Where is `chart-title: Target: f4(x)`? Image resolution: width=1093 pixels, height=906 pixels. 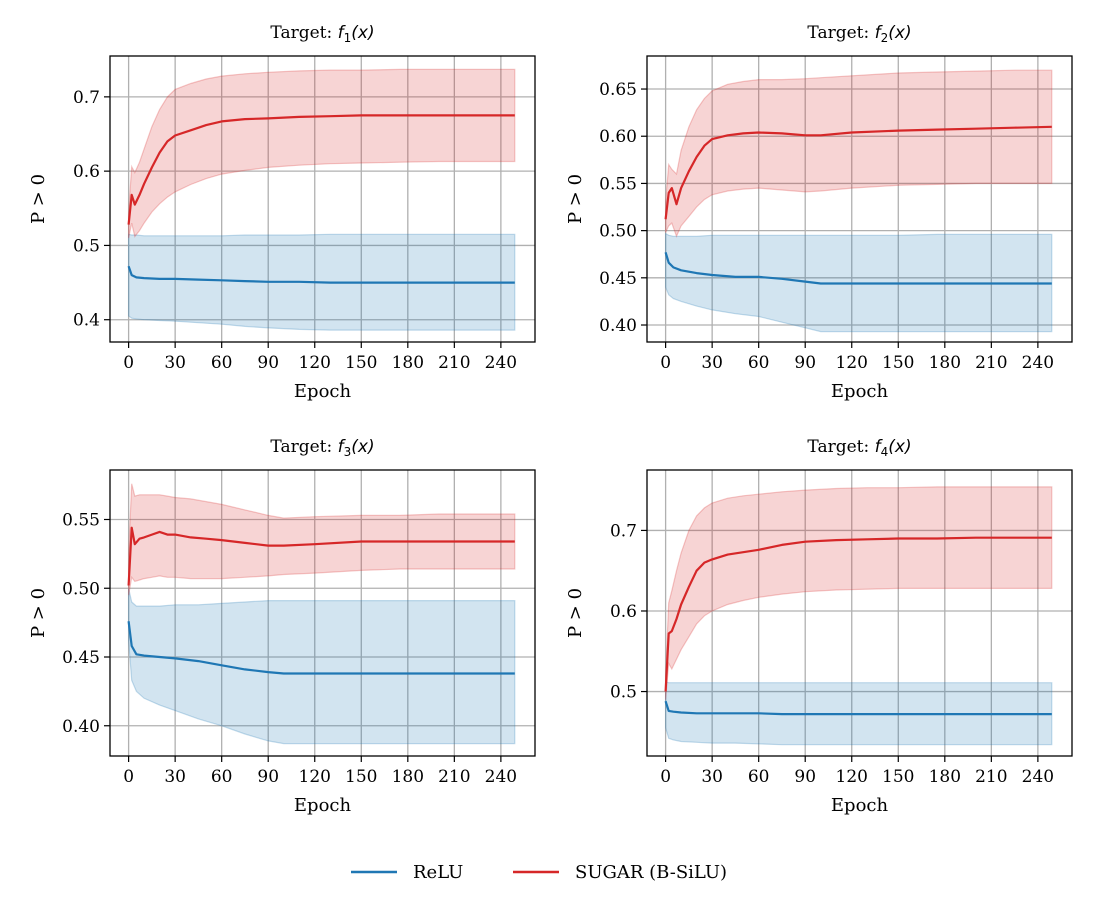 chart-title: Target: f4(x) is located at coordinates (859, 448).